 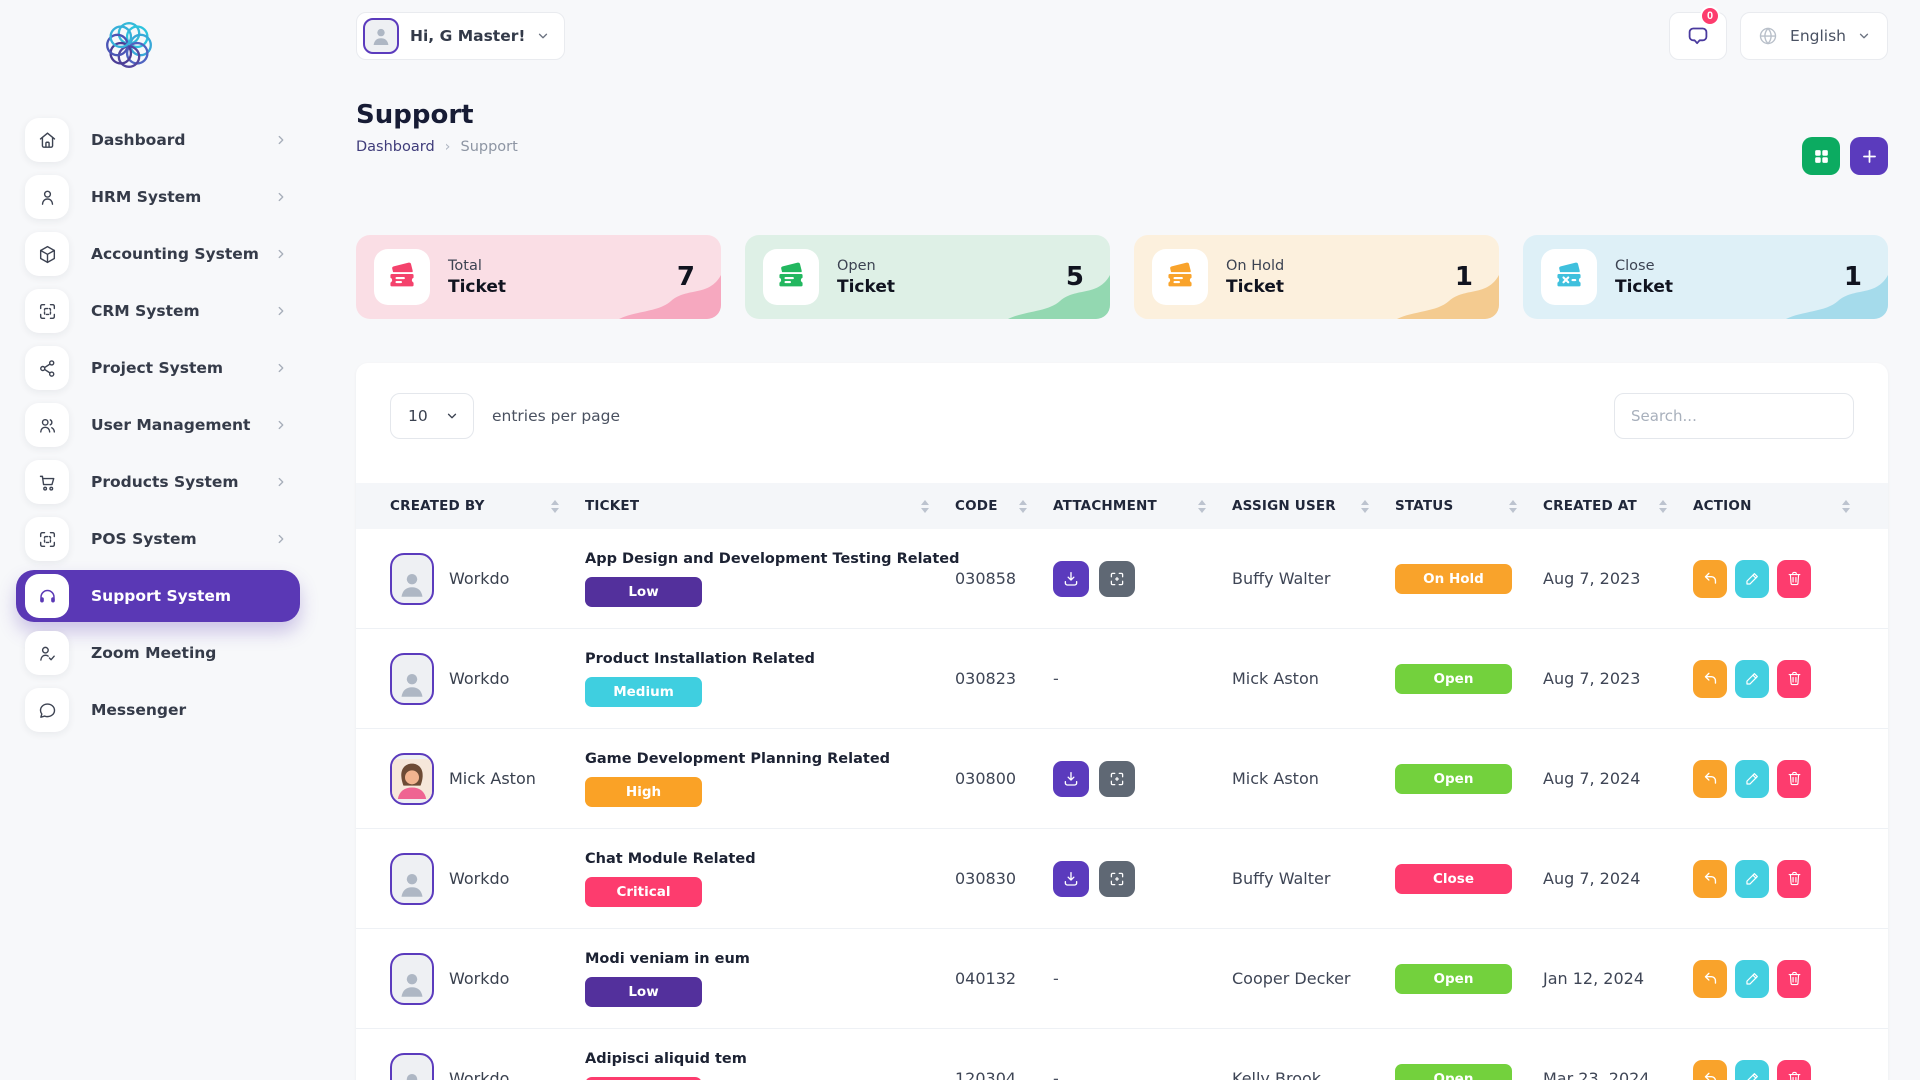 I want to click on column-header-assign-user: ASSIGN USER, so click(x=1313, y=506).